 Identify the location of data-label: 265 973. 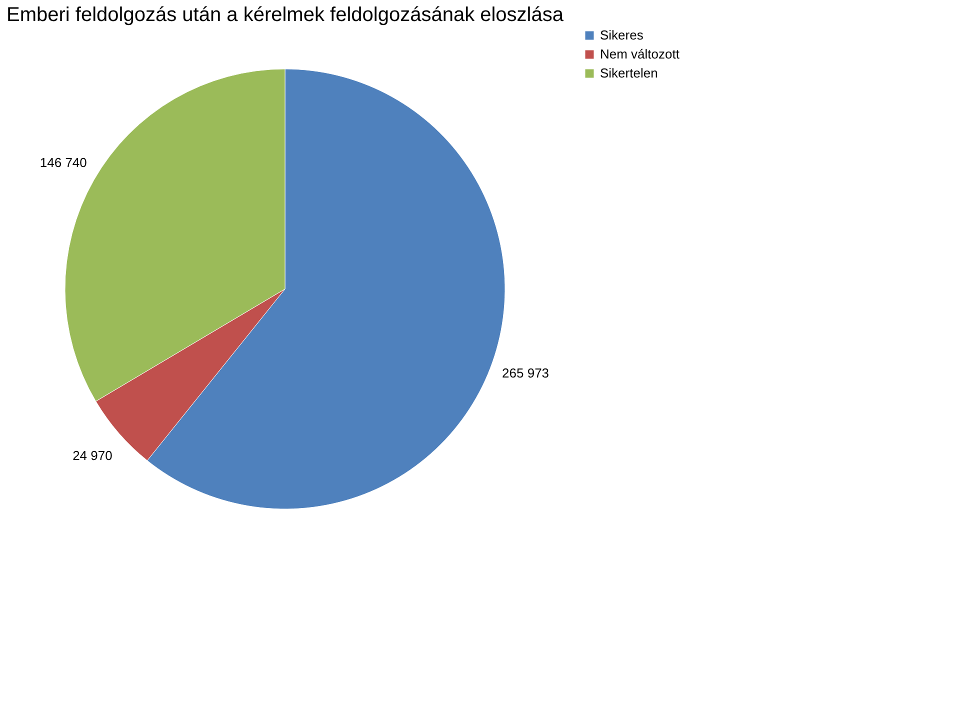
(526, 373).